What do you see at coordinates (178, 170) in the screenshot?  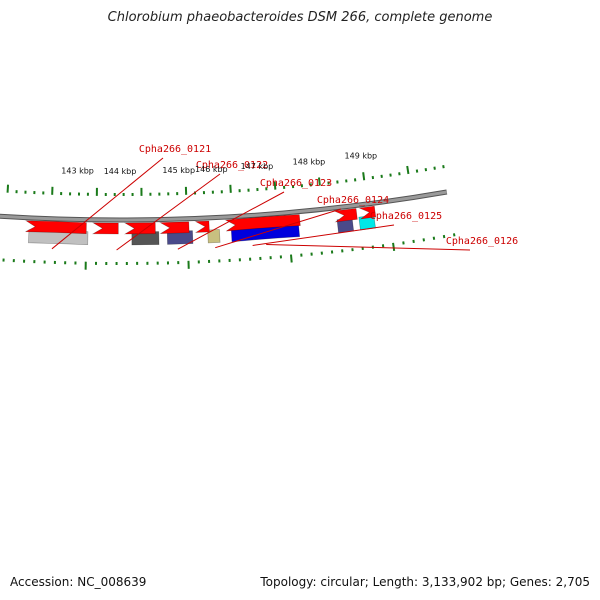 I see `scale-label: 145 kbp` at bounding box center [178, 170].